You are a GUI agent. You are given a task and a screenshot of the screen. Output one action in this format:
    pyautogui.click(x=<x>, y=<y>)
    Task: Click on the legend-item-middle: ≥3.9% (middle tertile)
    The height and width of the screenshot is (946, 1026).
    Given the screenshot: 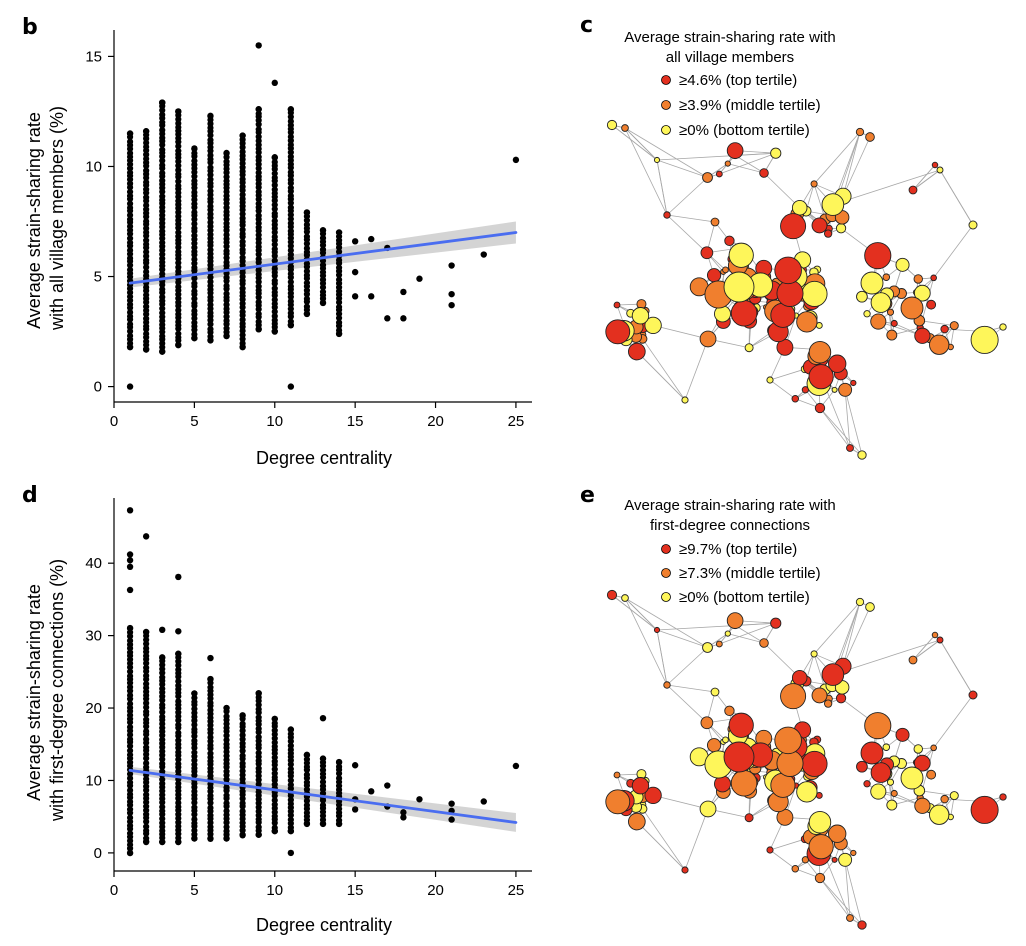 What is the action you would take?
    pyautogui.click(x=750, y=105)
    